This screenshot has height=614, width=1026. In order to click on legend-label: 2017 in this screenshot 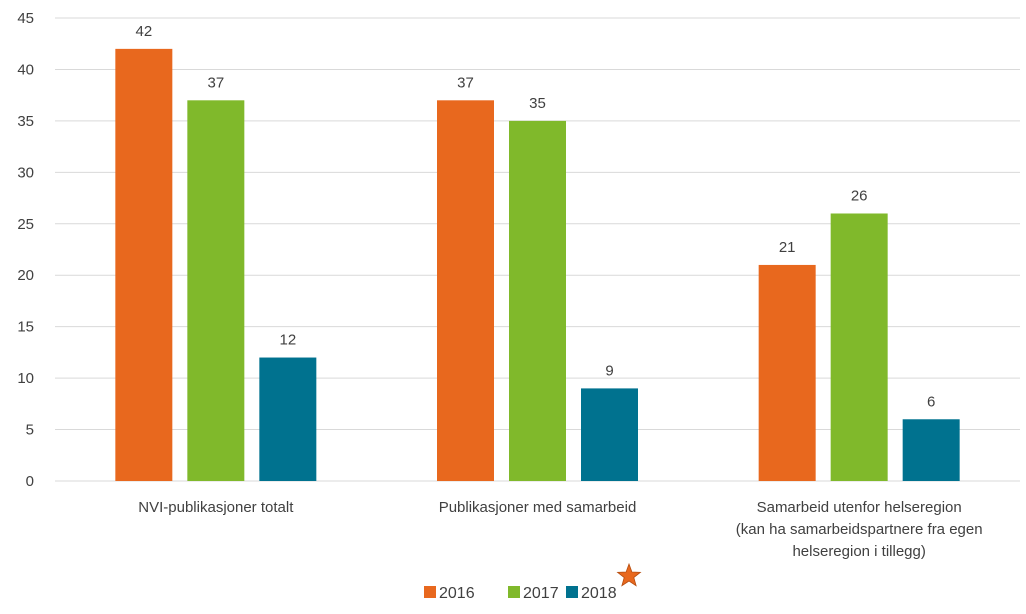, I will do `click(541, 593)`.